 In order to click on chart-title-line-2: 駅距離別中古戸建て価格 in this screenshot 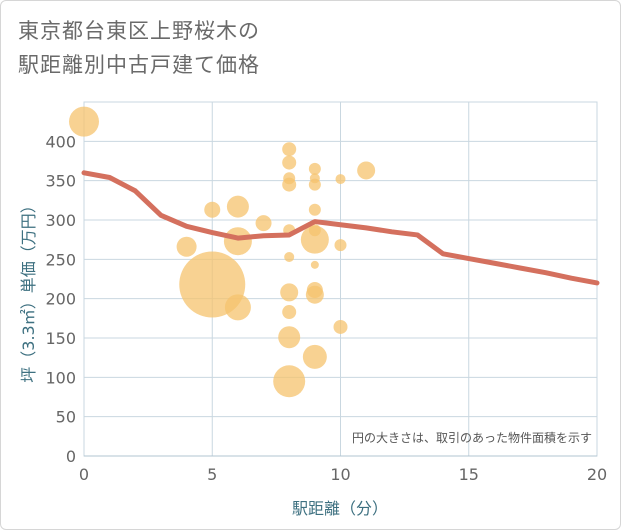, I will do `click(139, 65)`.